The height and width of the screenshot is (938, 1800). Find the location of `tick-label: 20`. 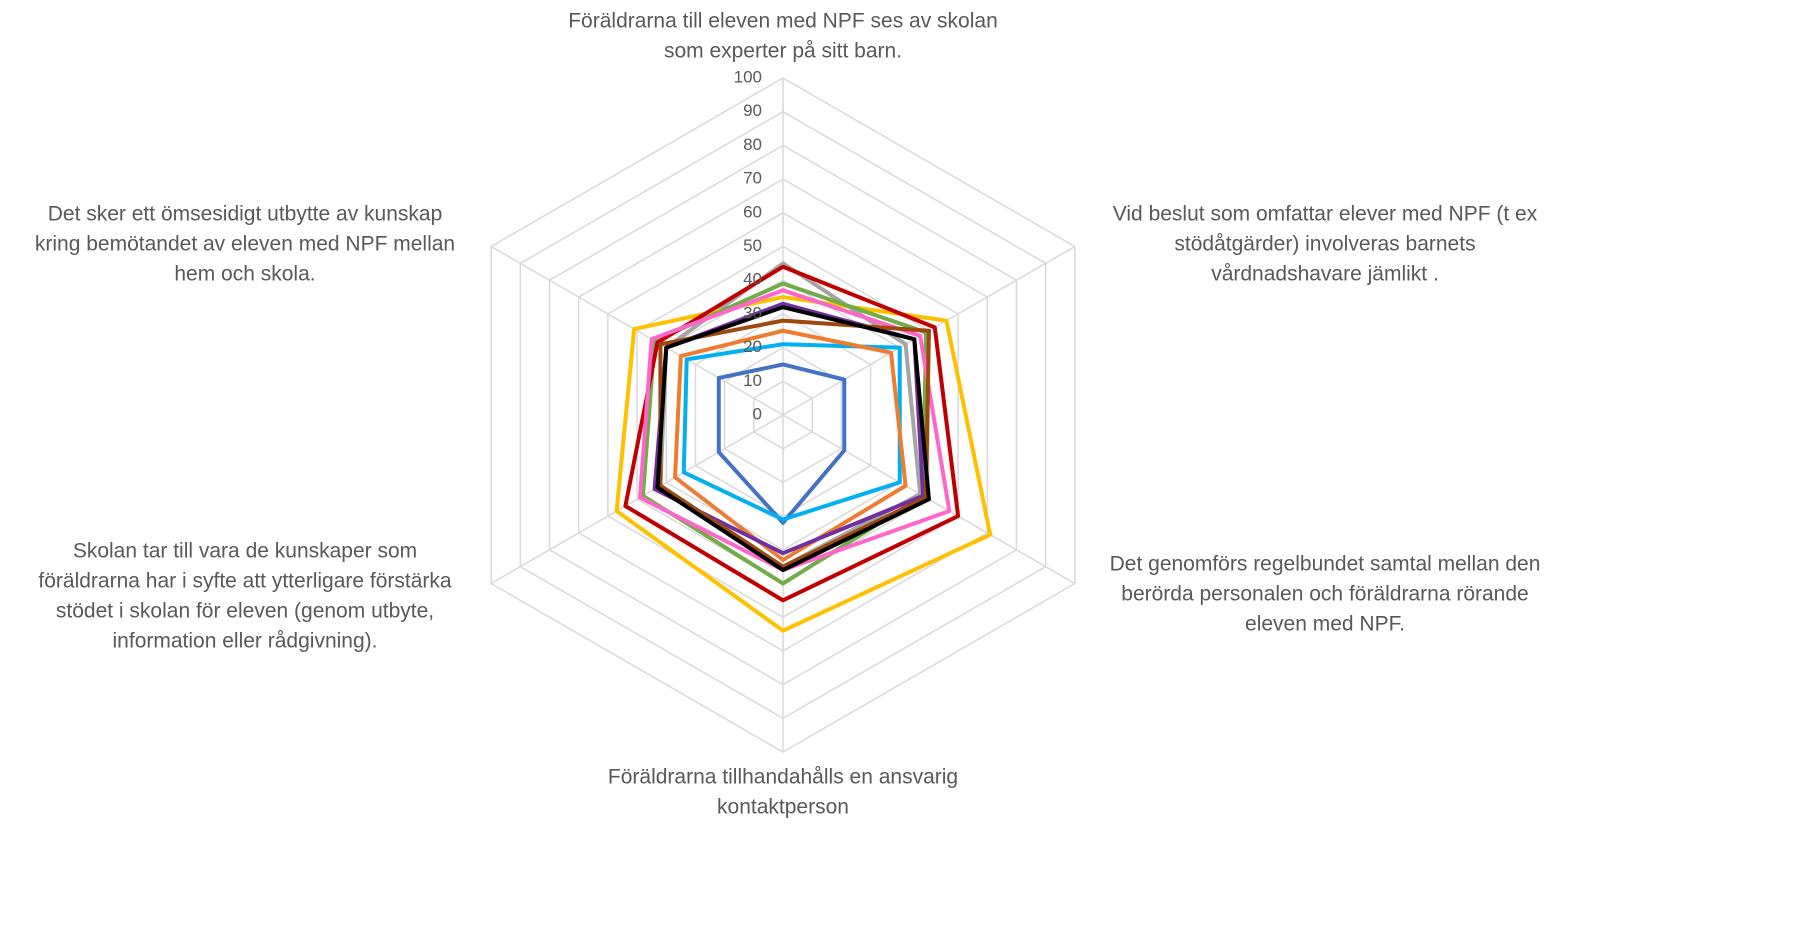

tick-label: 20 is located at coordinates (752, 346).